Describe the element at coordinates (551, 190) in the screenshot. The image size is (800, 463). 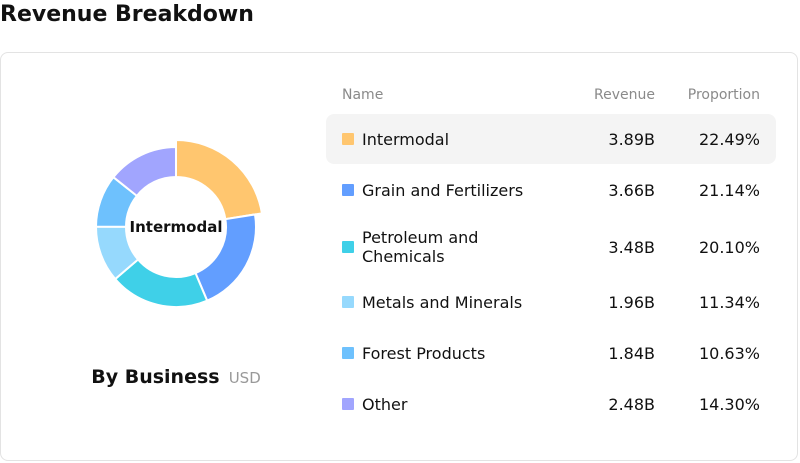
I see `table-row-grain-and-fertilizers: Grain and Fertilizers 3.66B 21.14%` at that location.